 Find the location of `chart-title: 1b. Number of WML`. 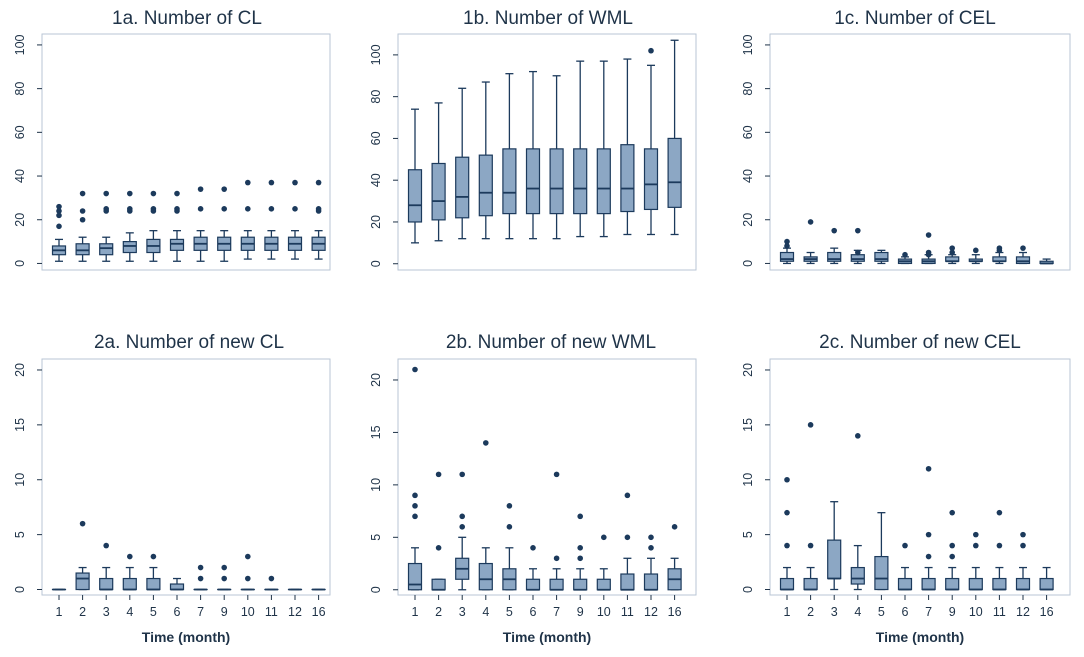

chart-title: 1b. Number of WML is located at coordinates (548, 18).